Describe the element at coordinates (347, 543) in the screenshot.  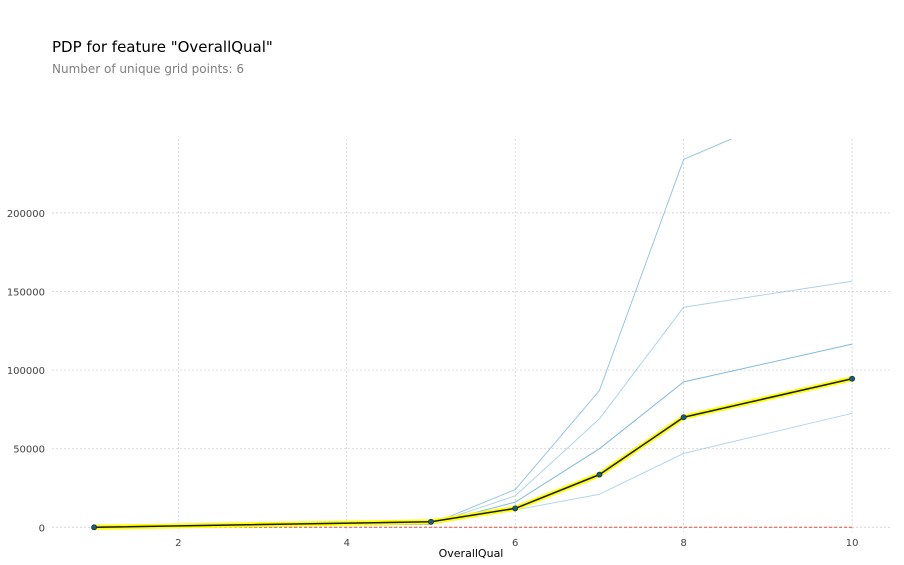
I see `x-tick-label: 4` at that location.